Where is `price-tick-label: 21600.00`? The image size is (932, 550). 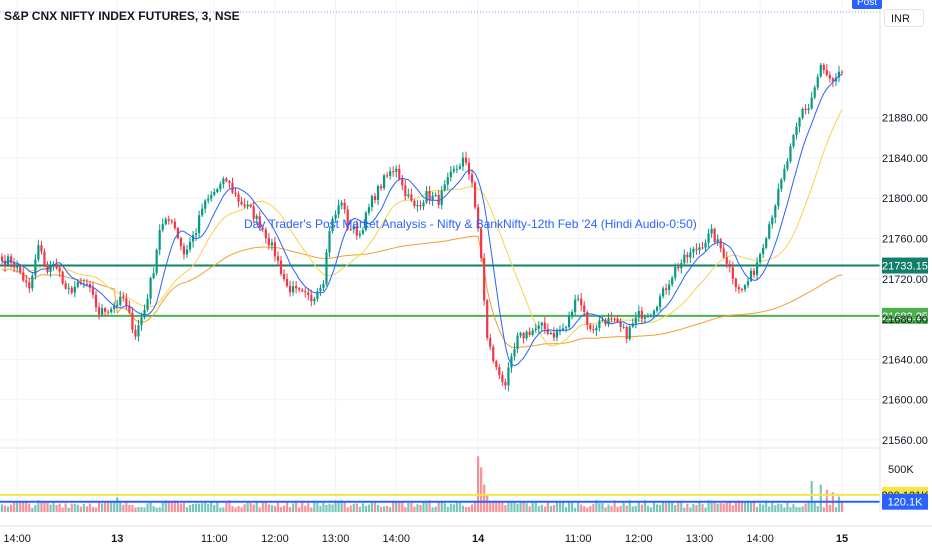 price-tick-label: 21600.00 is located at coordinates (905, 401).